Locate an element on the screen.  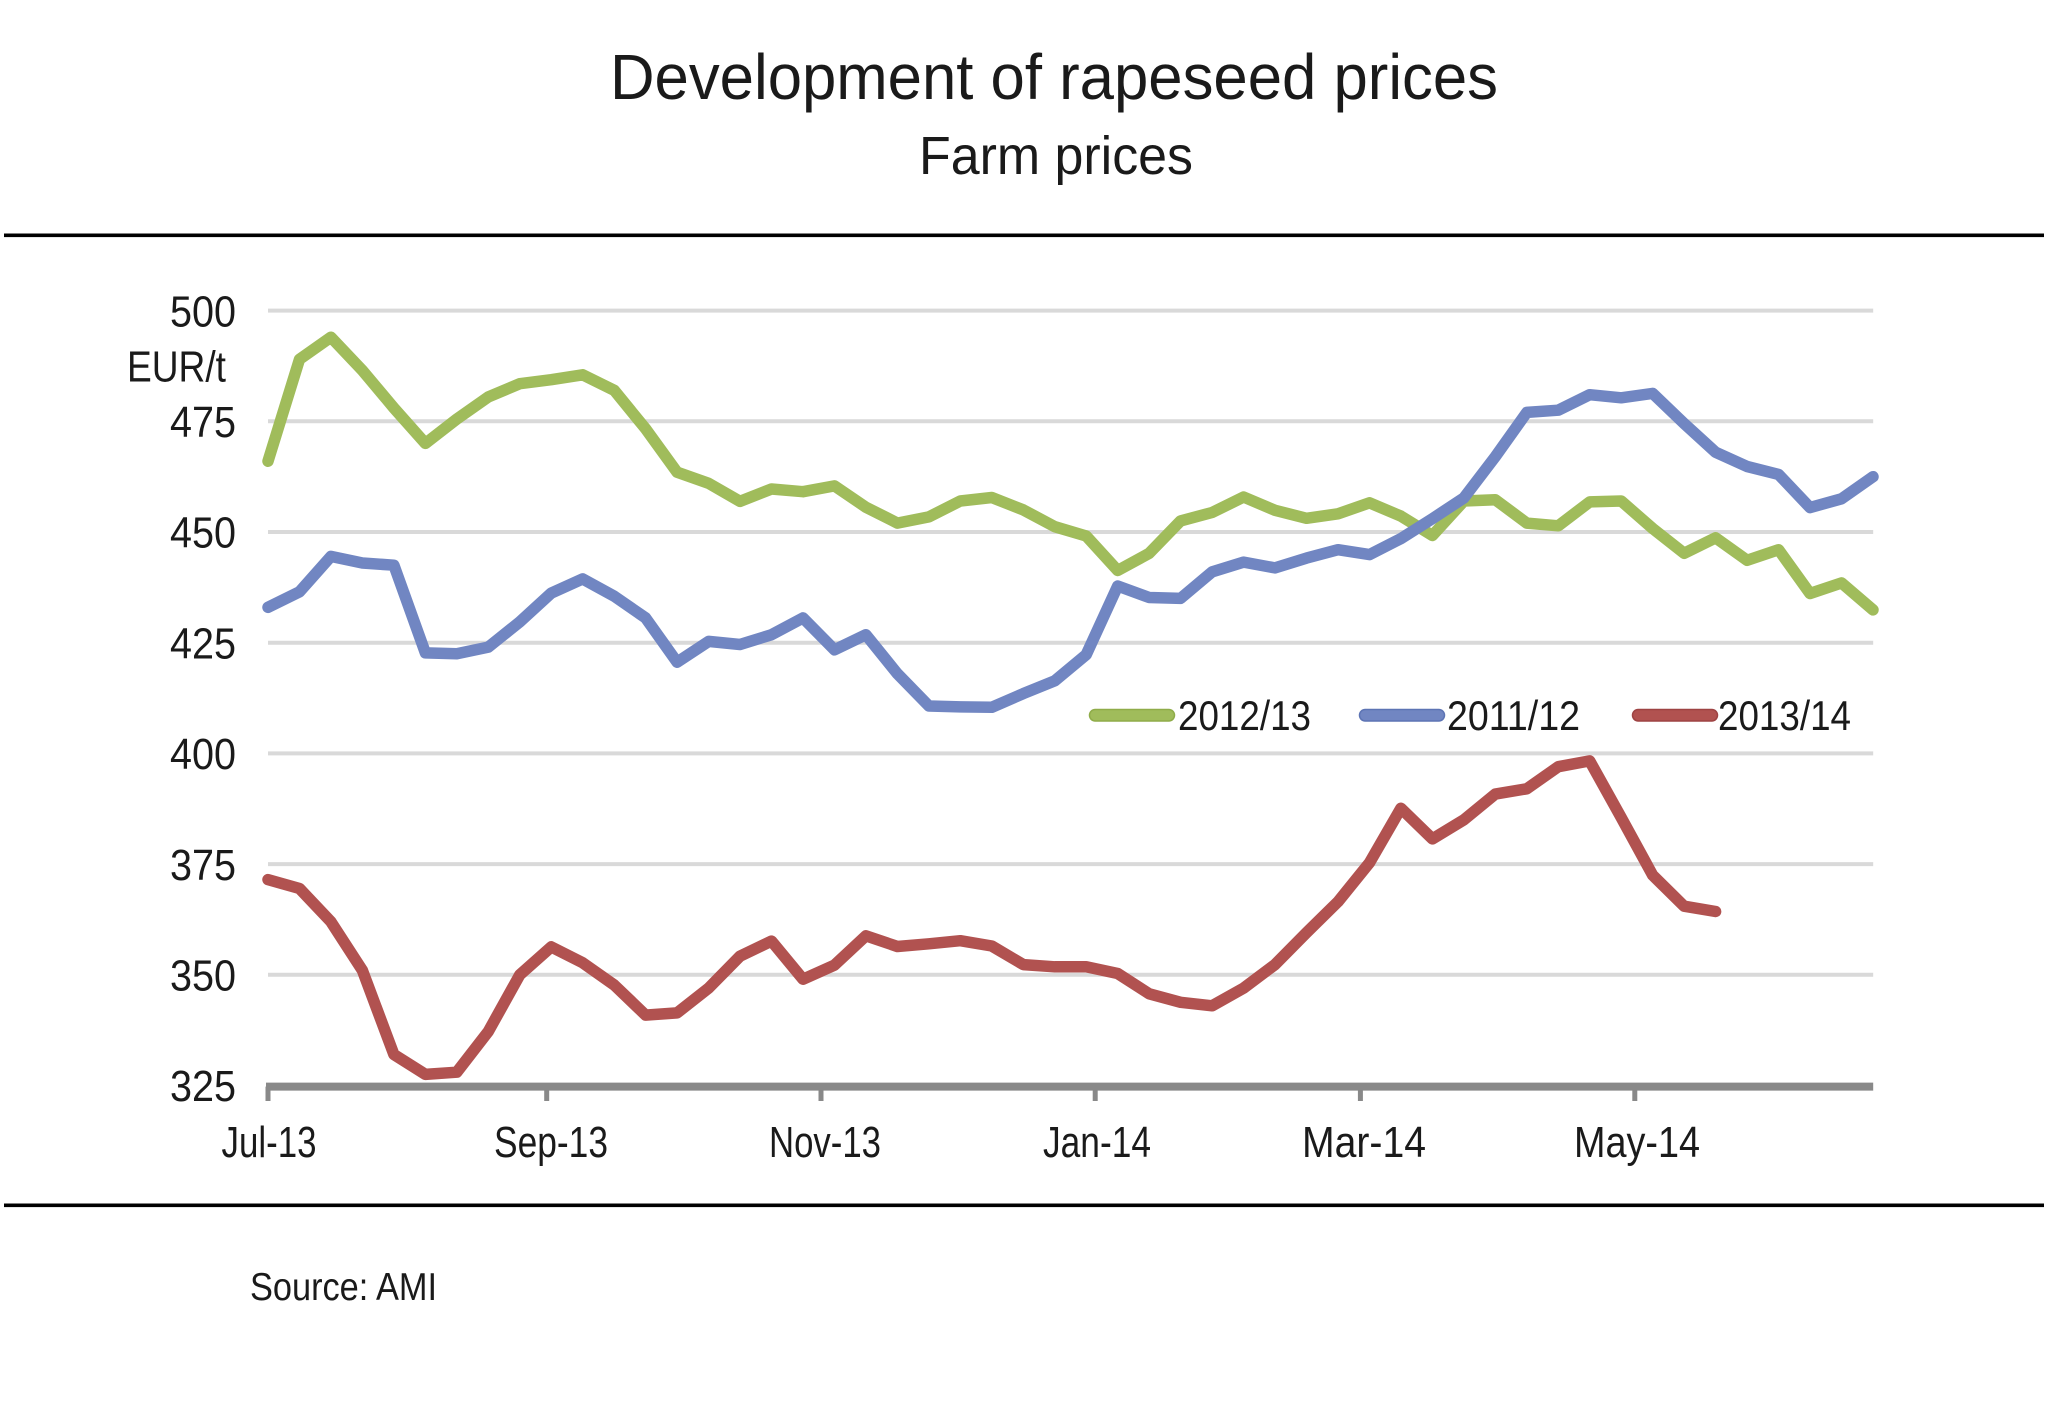
svg-text: Source: AMI is located at coordinates (343, 1287).